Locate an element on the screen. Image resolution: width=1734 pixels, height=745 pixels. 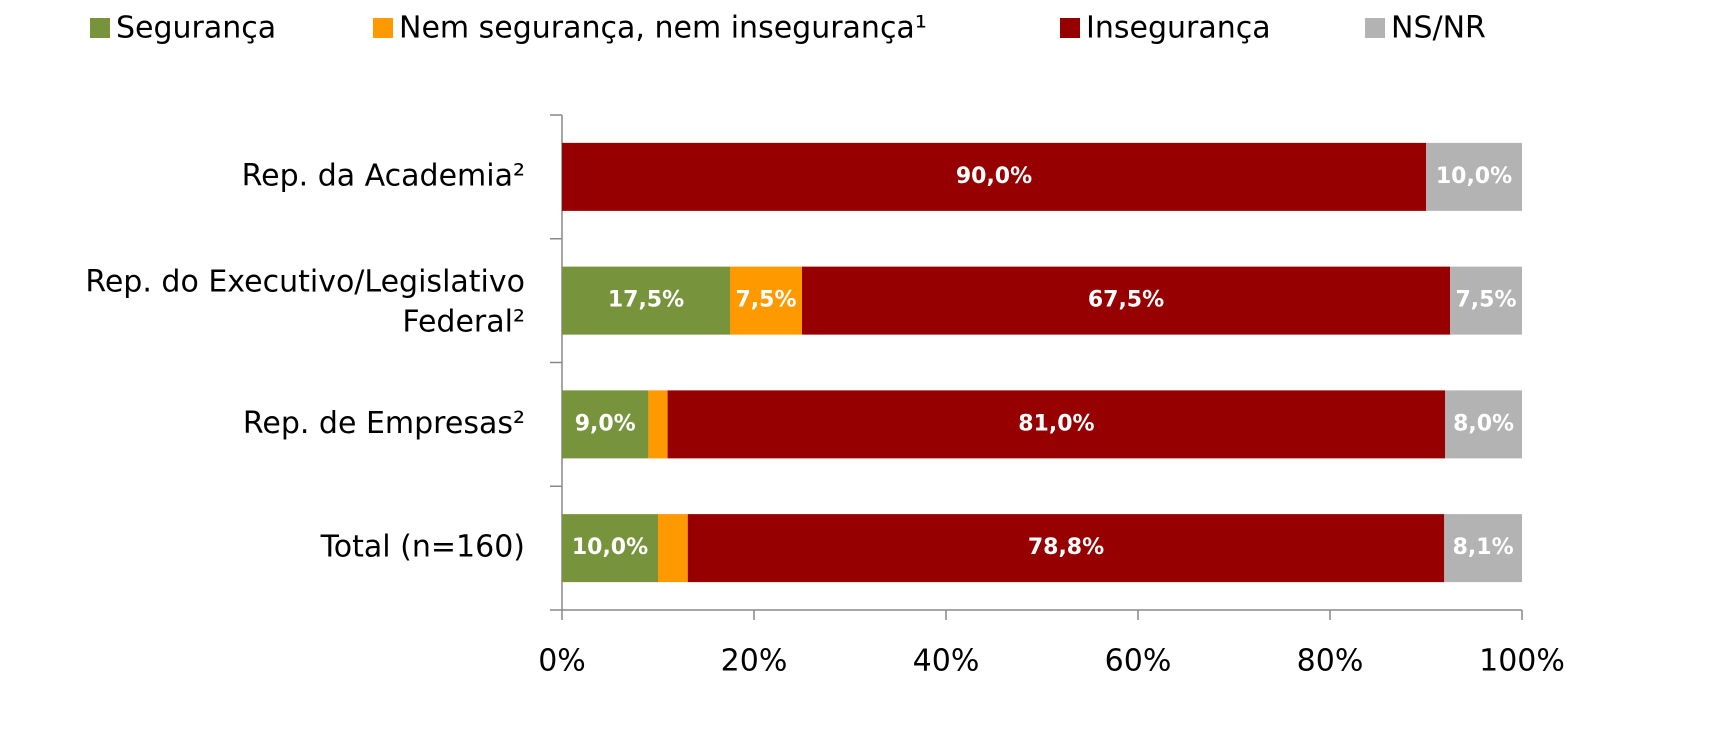
data-label: 17,5% is located at coordinates (646, 300).